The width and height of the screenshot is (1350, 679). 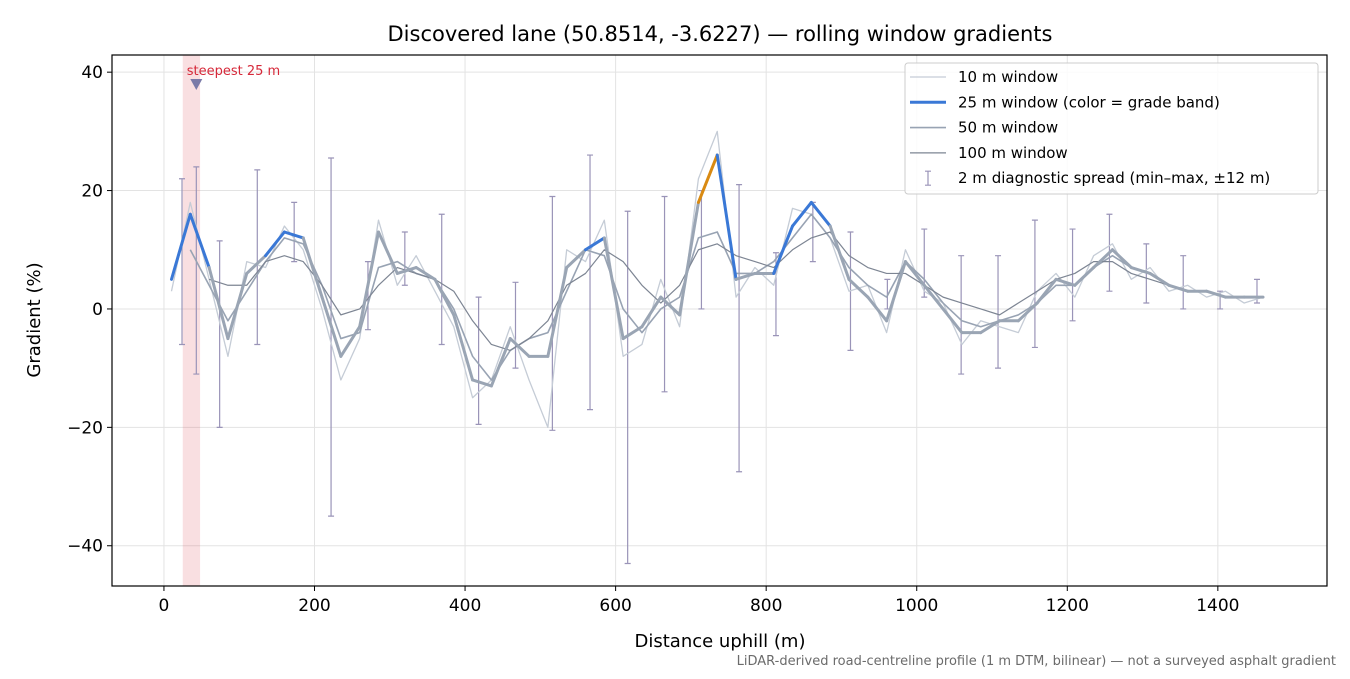 What do you see at coordinates (1067, 606) in the screenshot?
I see `x-tick-label: 1200` at bounding box center [1067, 606].